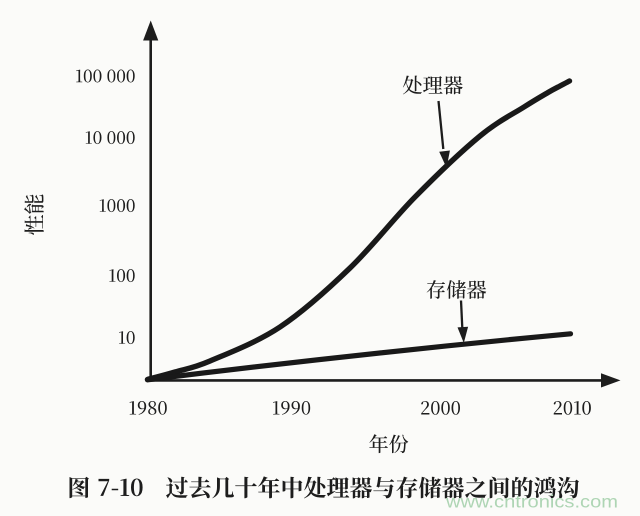 Image resolution: width=640 pixels, height=516 pixels. What do you see at coordinates (531, 502) in the screenshot?
I see `svg-text: www.cntronics.com` at bounding box center [531, 502].